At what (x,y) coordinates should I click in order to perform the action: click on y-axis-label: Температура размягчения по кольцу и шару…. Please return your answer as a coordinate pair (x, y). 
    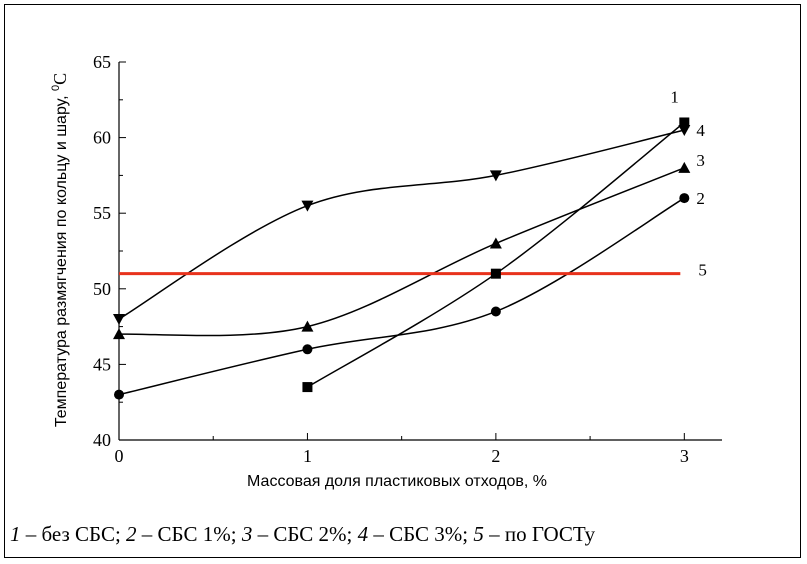
    Looking at the image, I should click on (60, 250).